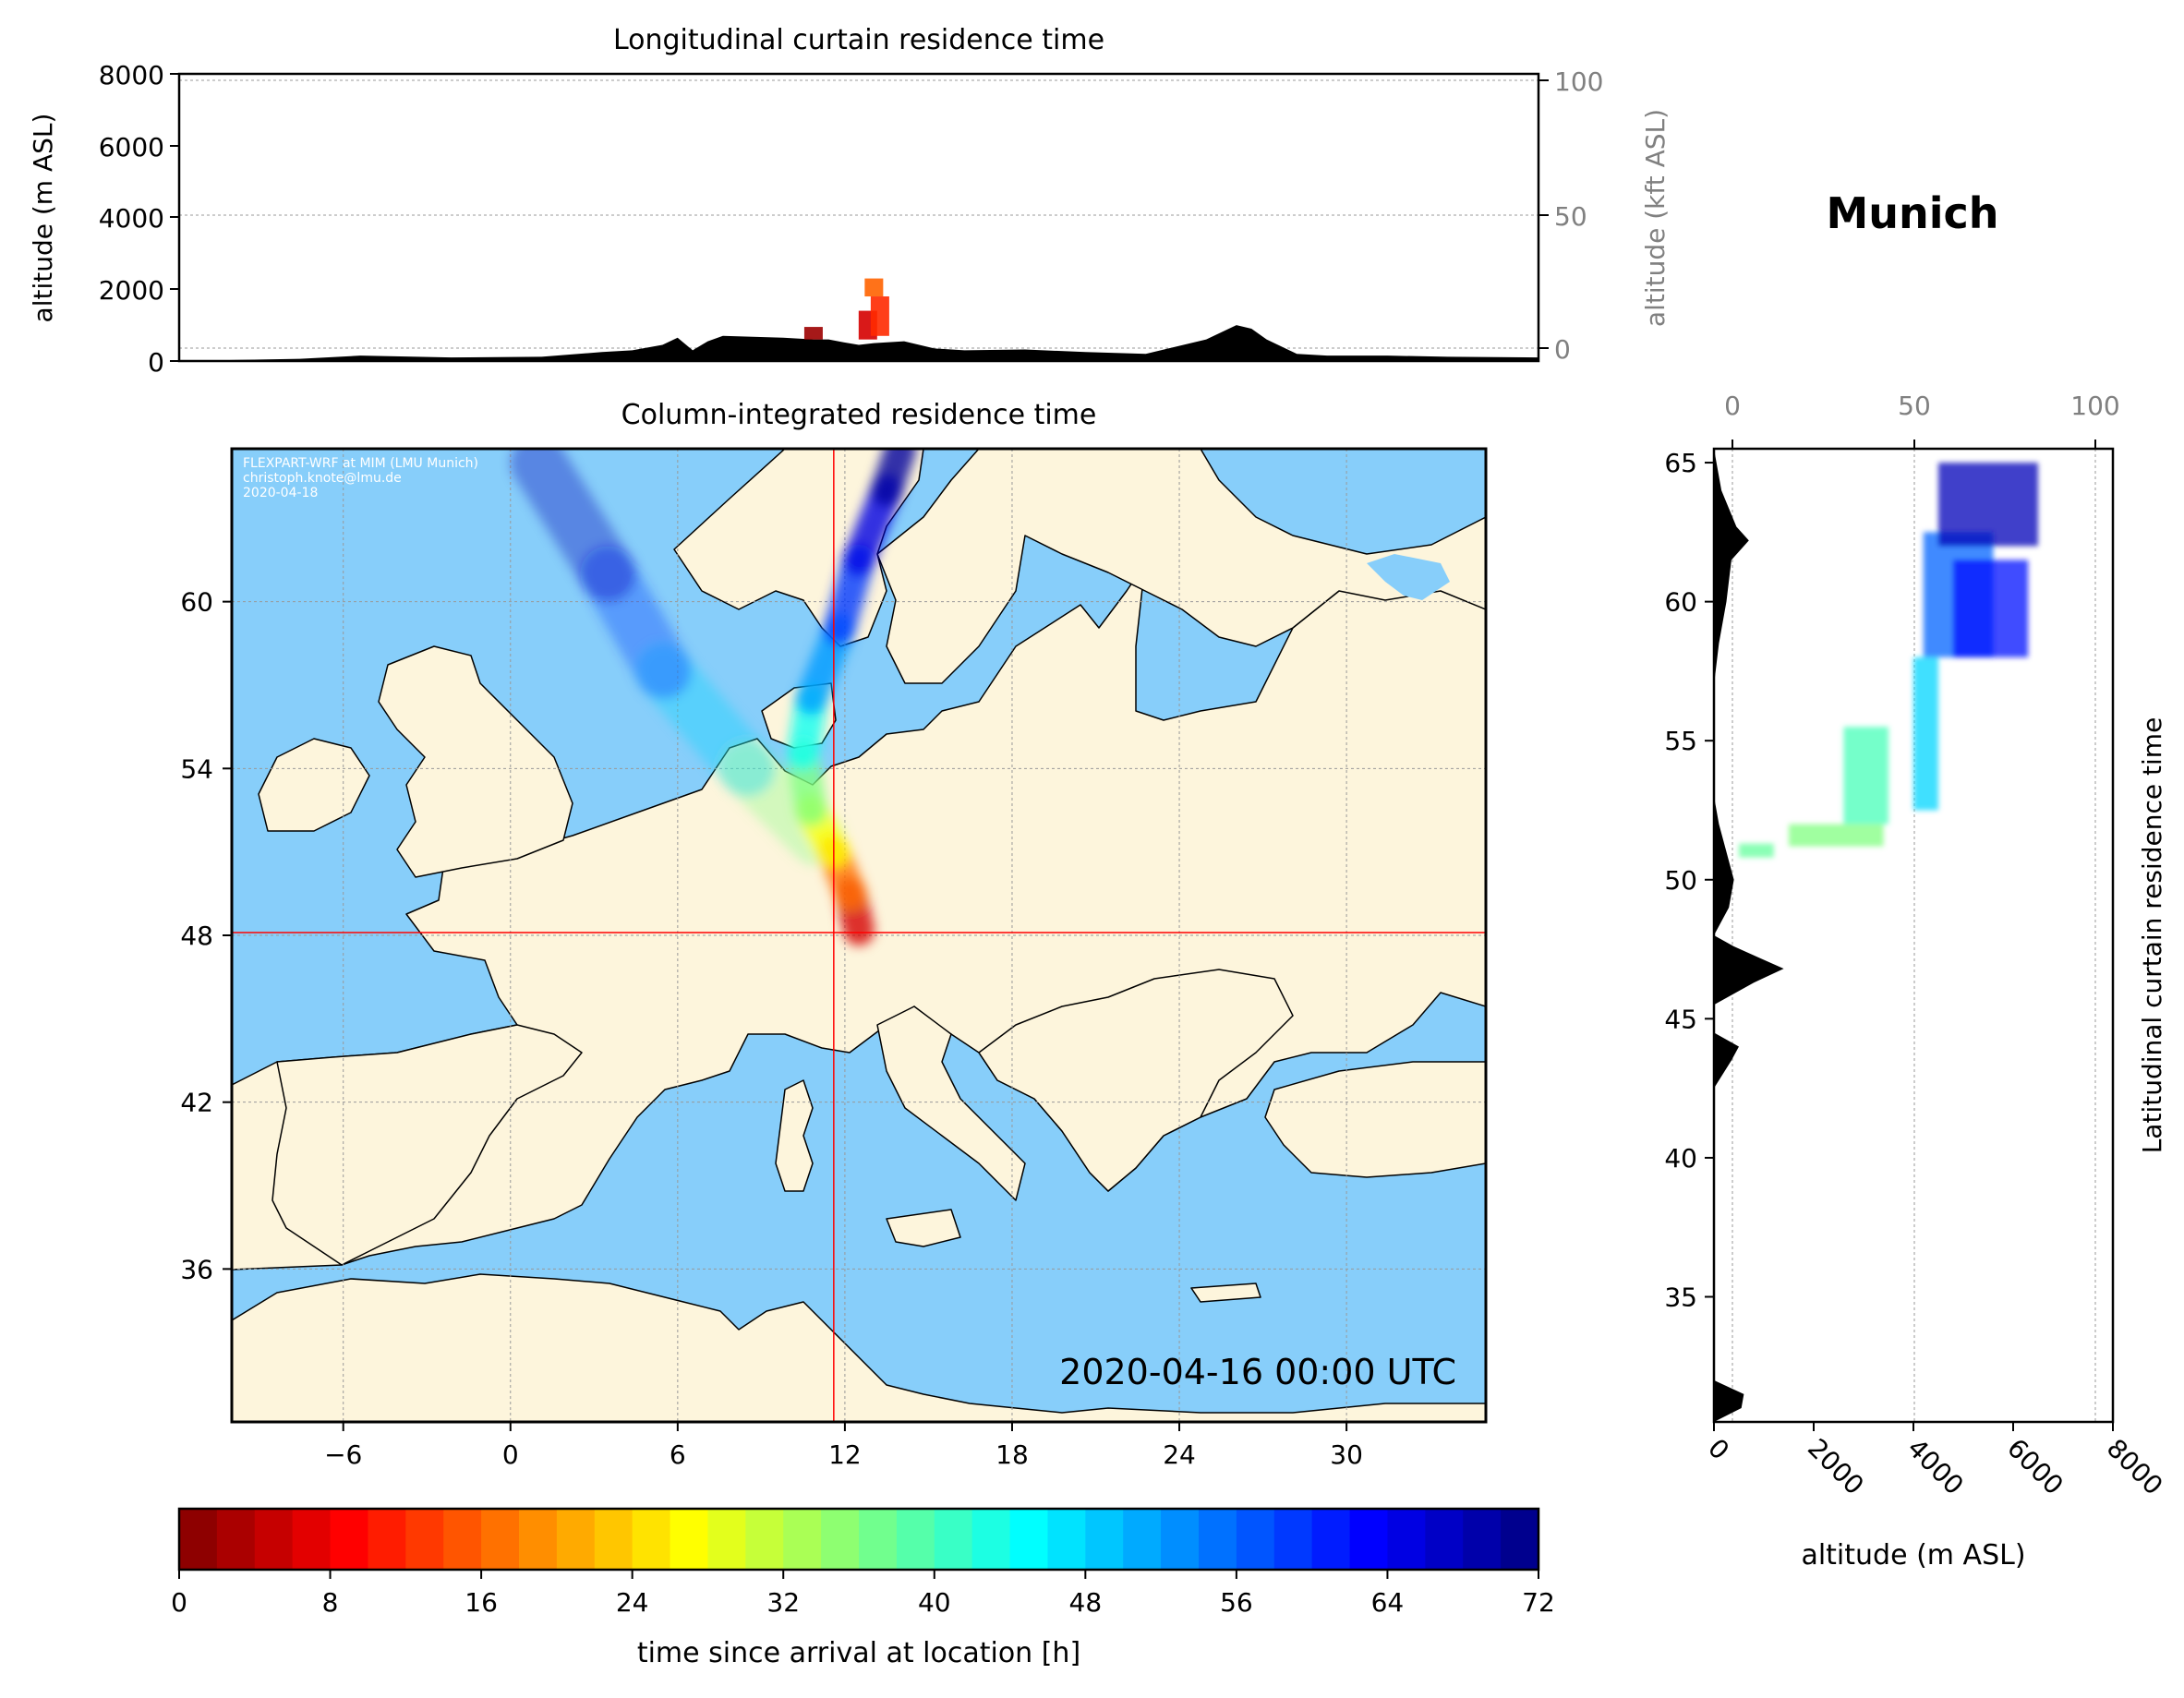 Image resolution: width=2184 pixels, height=1698 pixels. What do you see at coordinates (1836, 1467) in the screenshot?
I see `side-xtick-label: 2000` at bounding box center [1836, 1467].